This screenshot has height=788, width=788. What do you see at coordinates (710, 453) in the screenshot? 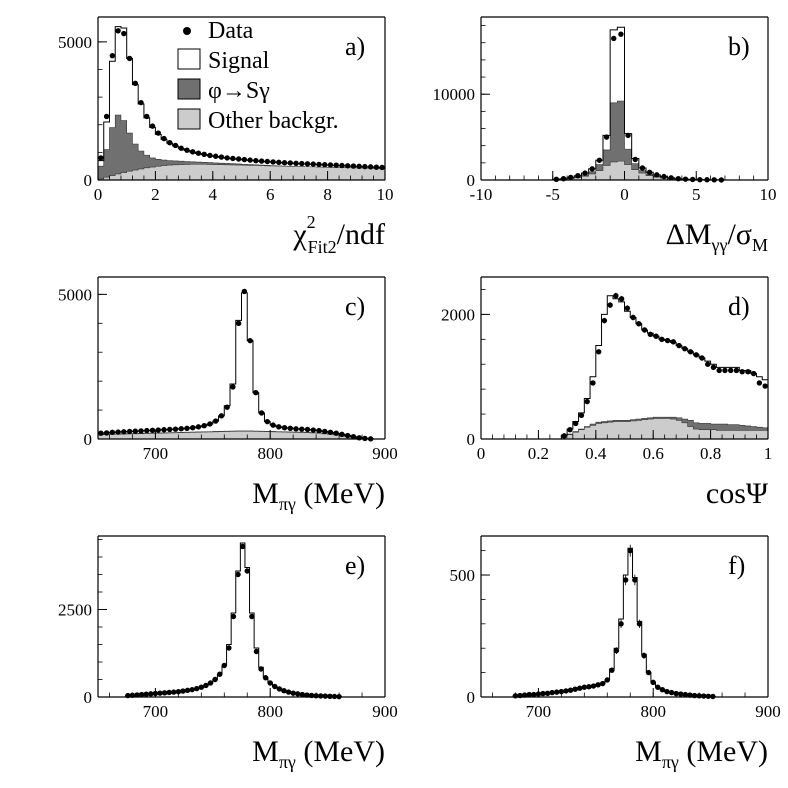
I see `x-tick-label-d: 0.8` at bounding box center [710, 453].